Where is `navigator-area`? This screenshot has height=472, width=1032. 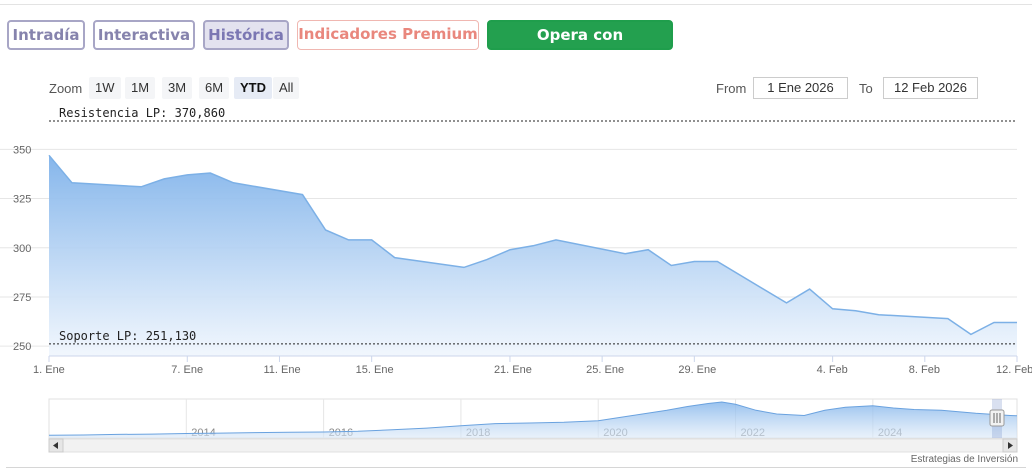
navigator-area is located at coordinates (533, 420).